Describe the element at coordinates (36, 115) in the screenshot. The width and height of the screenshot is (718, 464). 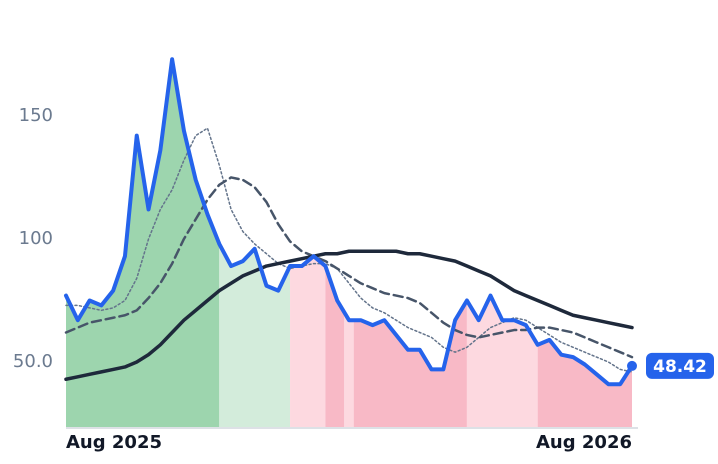
I see `y-tick-label: 150` at that location.